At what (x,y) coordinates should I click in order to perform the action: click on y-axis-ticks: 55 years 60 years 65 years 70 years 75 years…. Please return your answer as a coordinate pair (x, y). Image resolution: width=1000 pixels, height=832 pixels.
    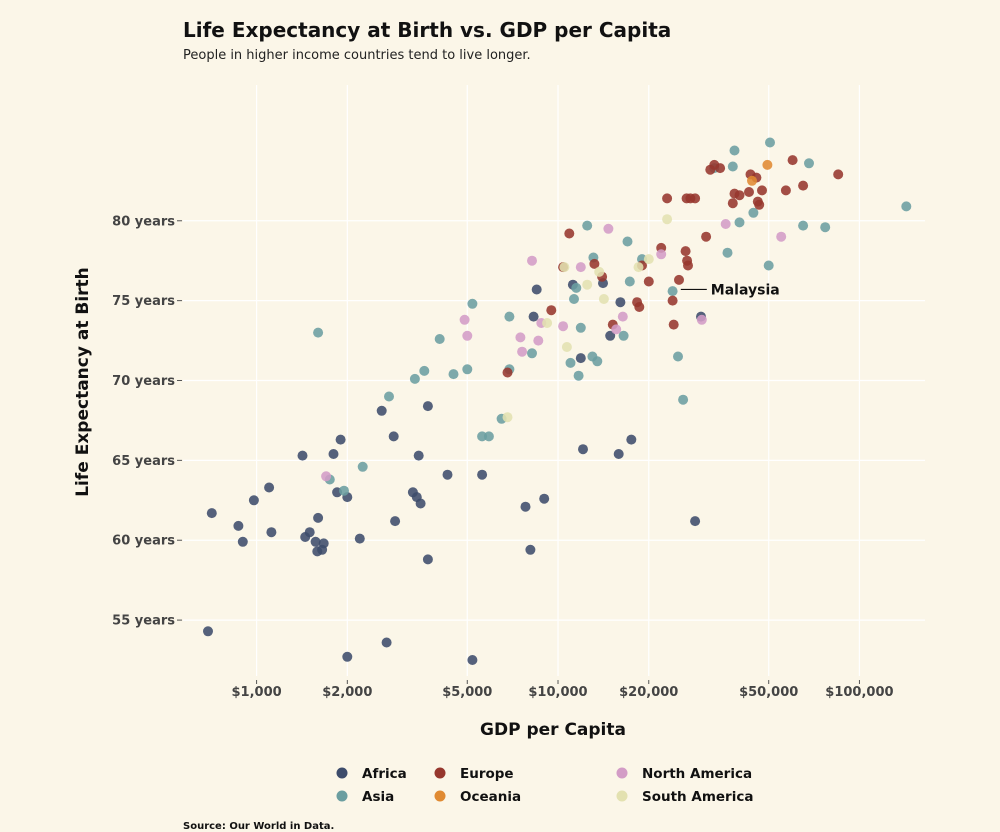
    Looking at the image, I should click on (147, 421).